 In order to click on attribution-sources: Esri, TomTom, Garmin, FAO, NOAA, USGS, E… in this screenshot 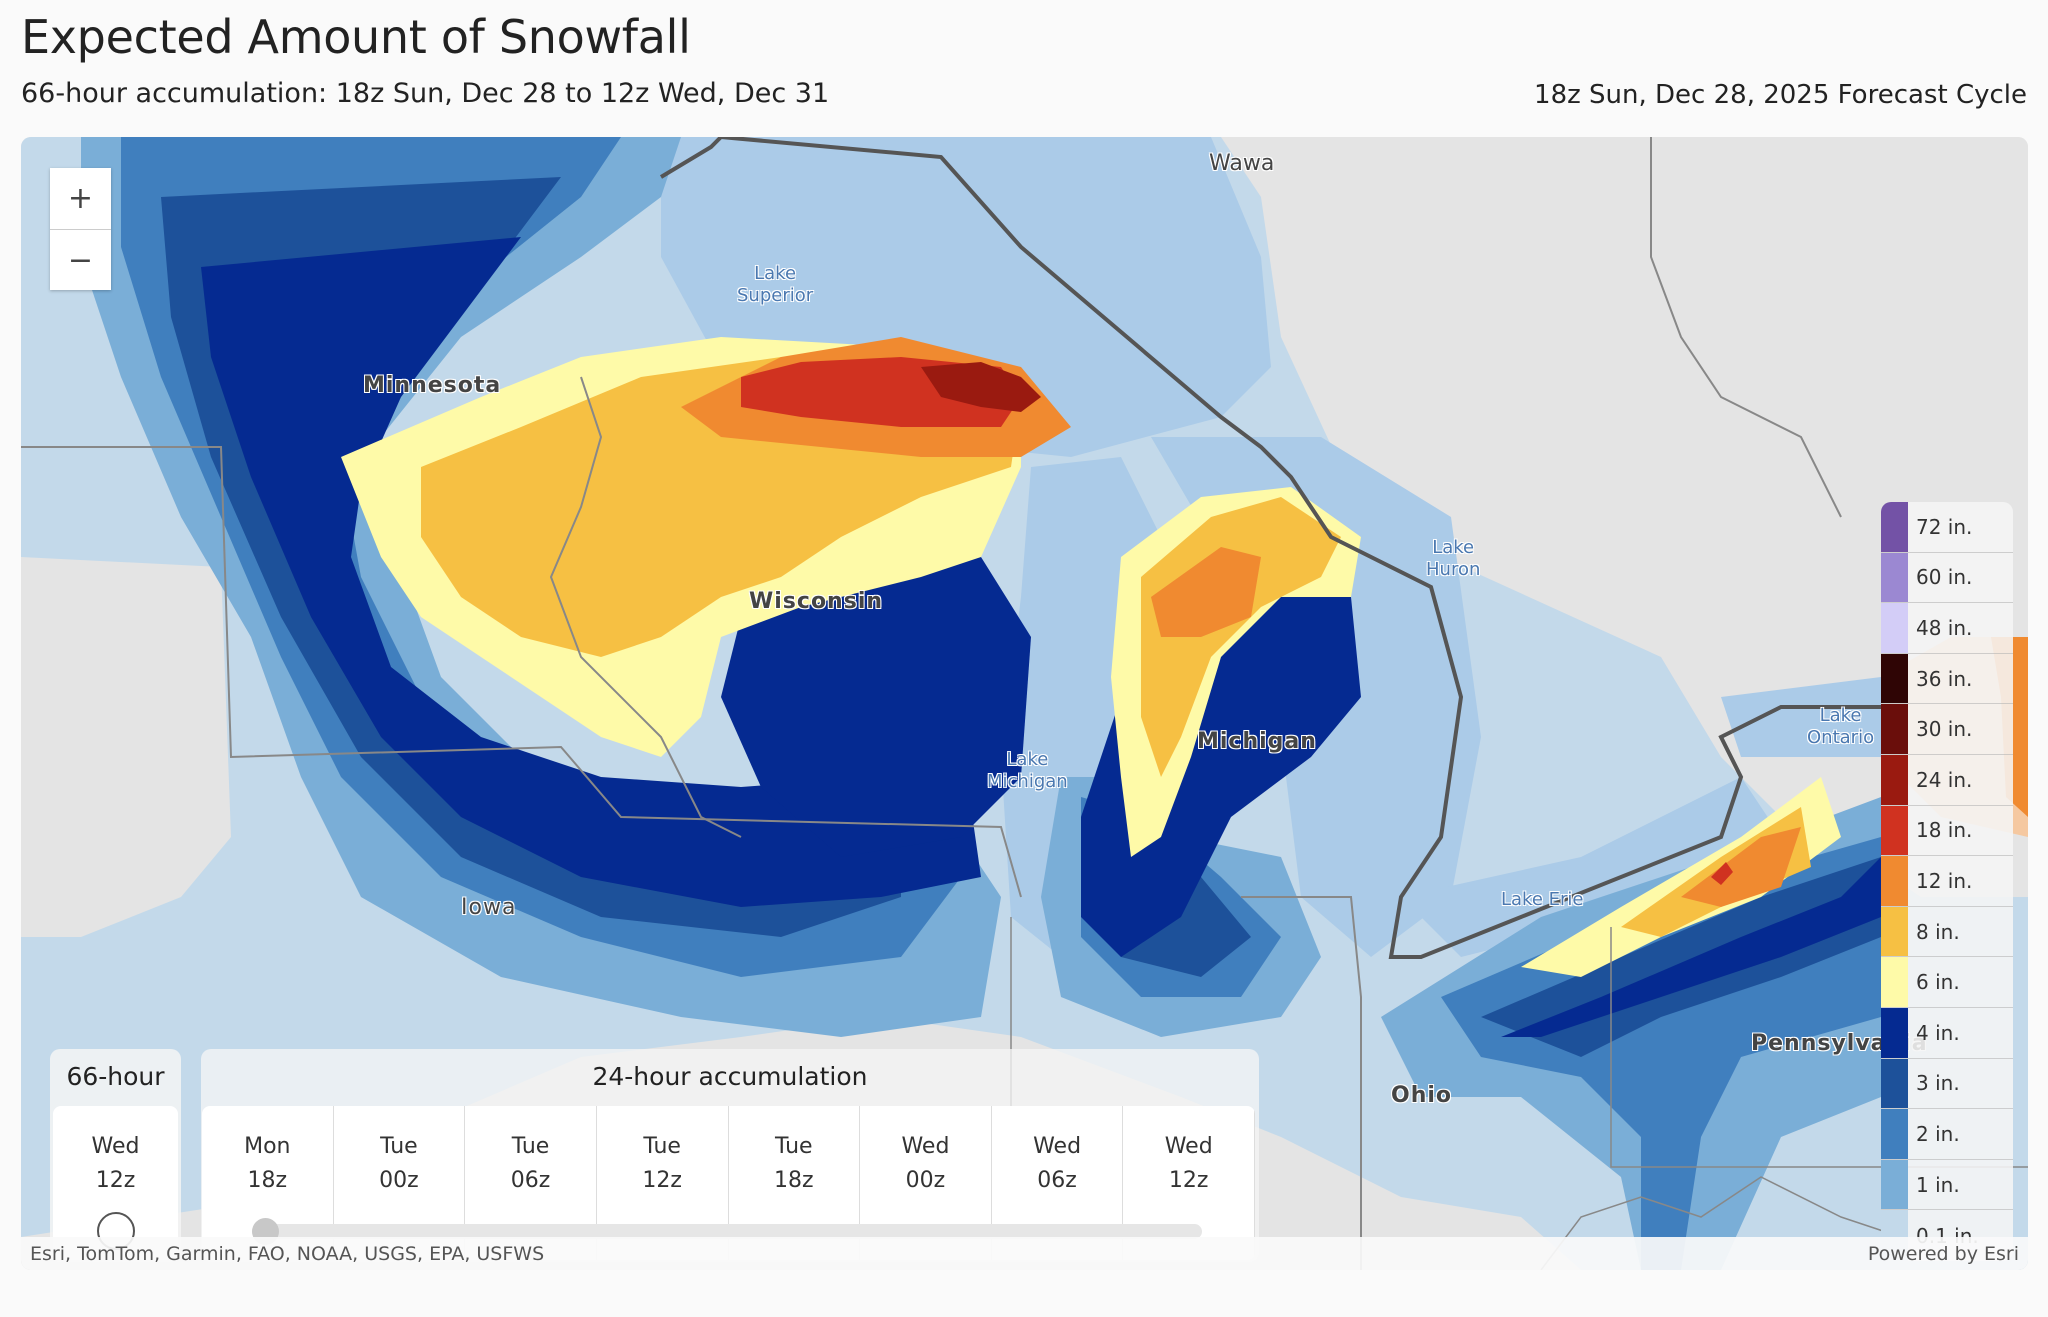, I will do `click(287, 1253)`.